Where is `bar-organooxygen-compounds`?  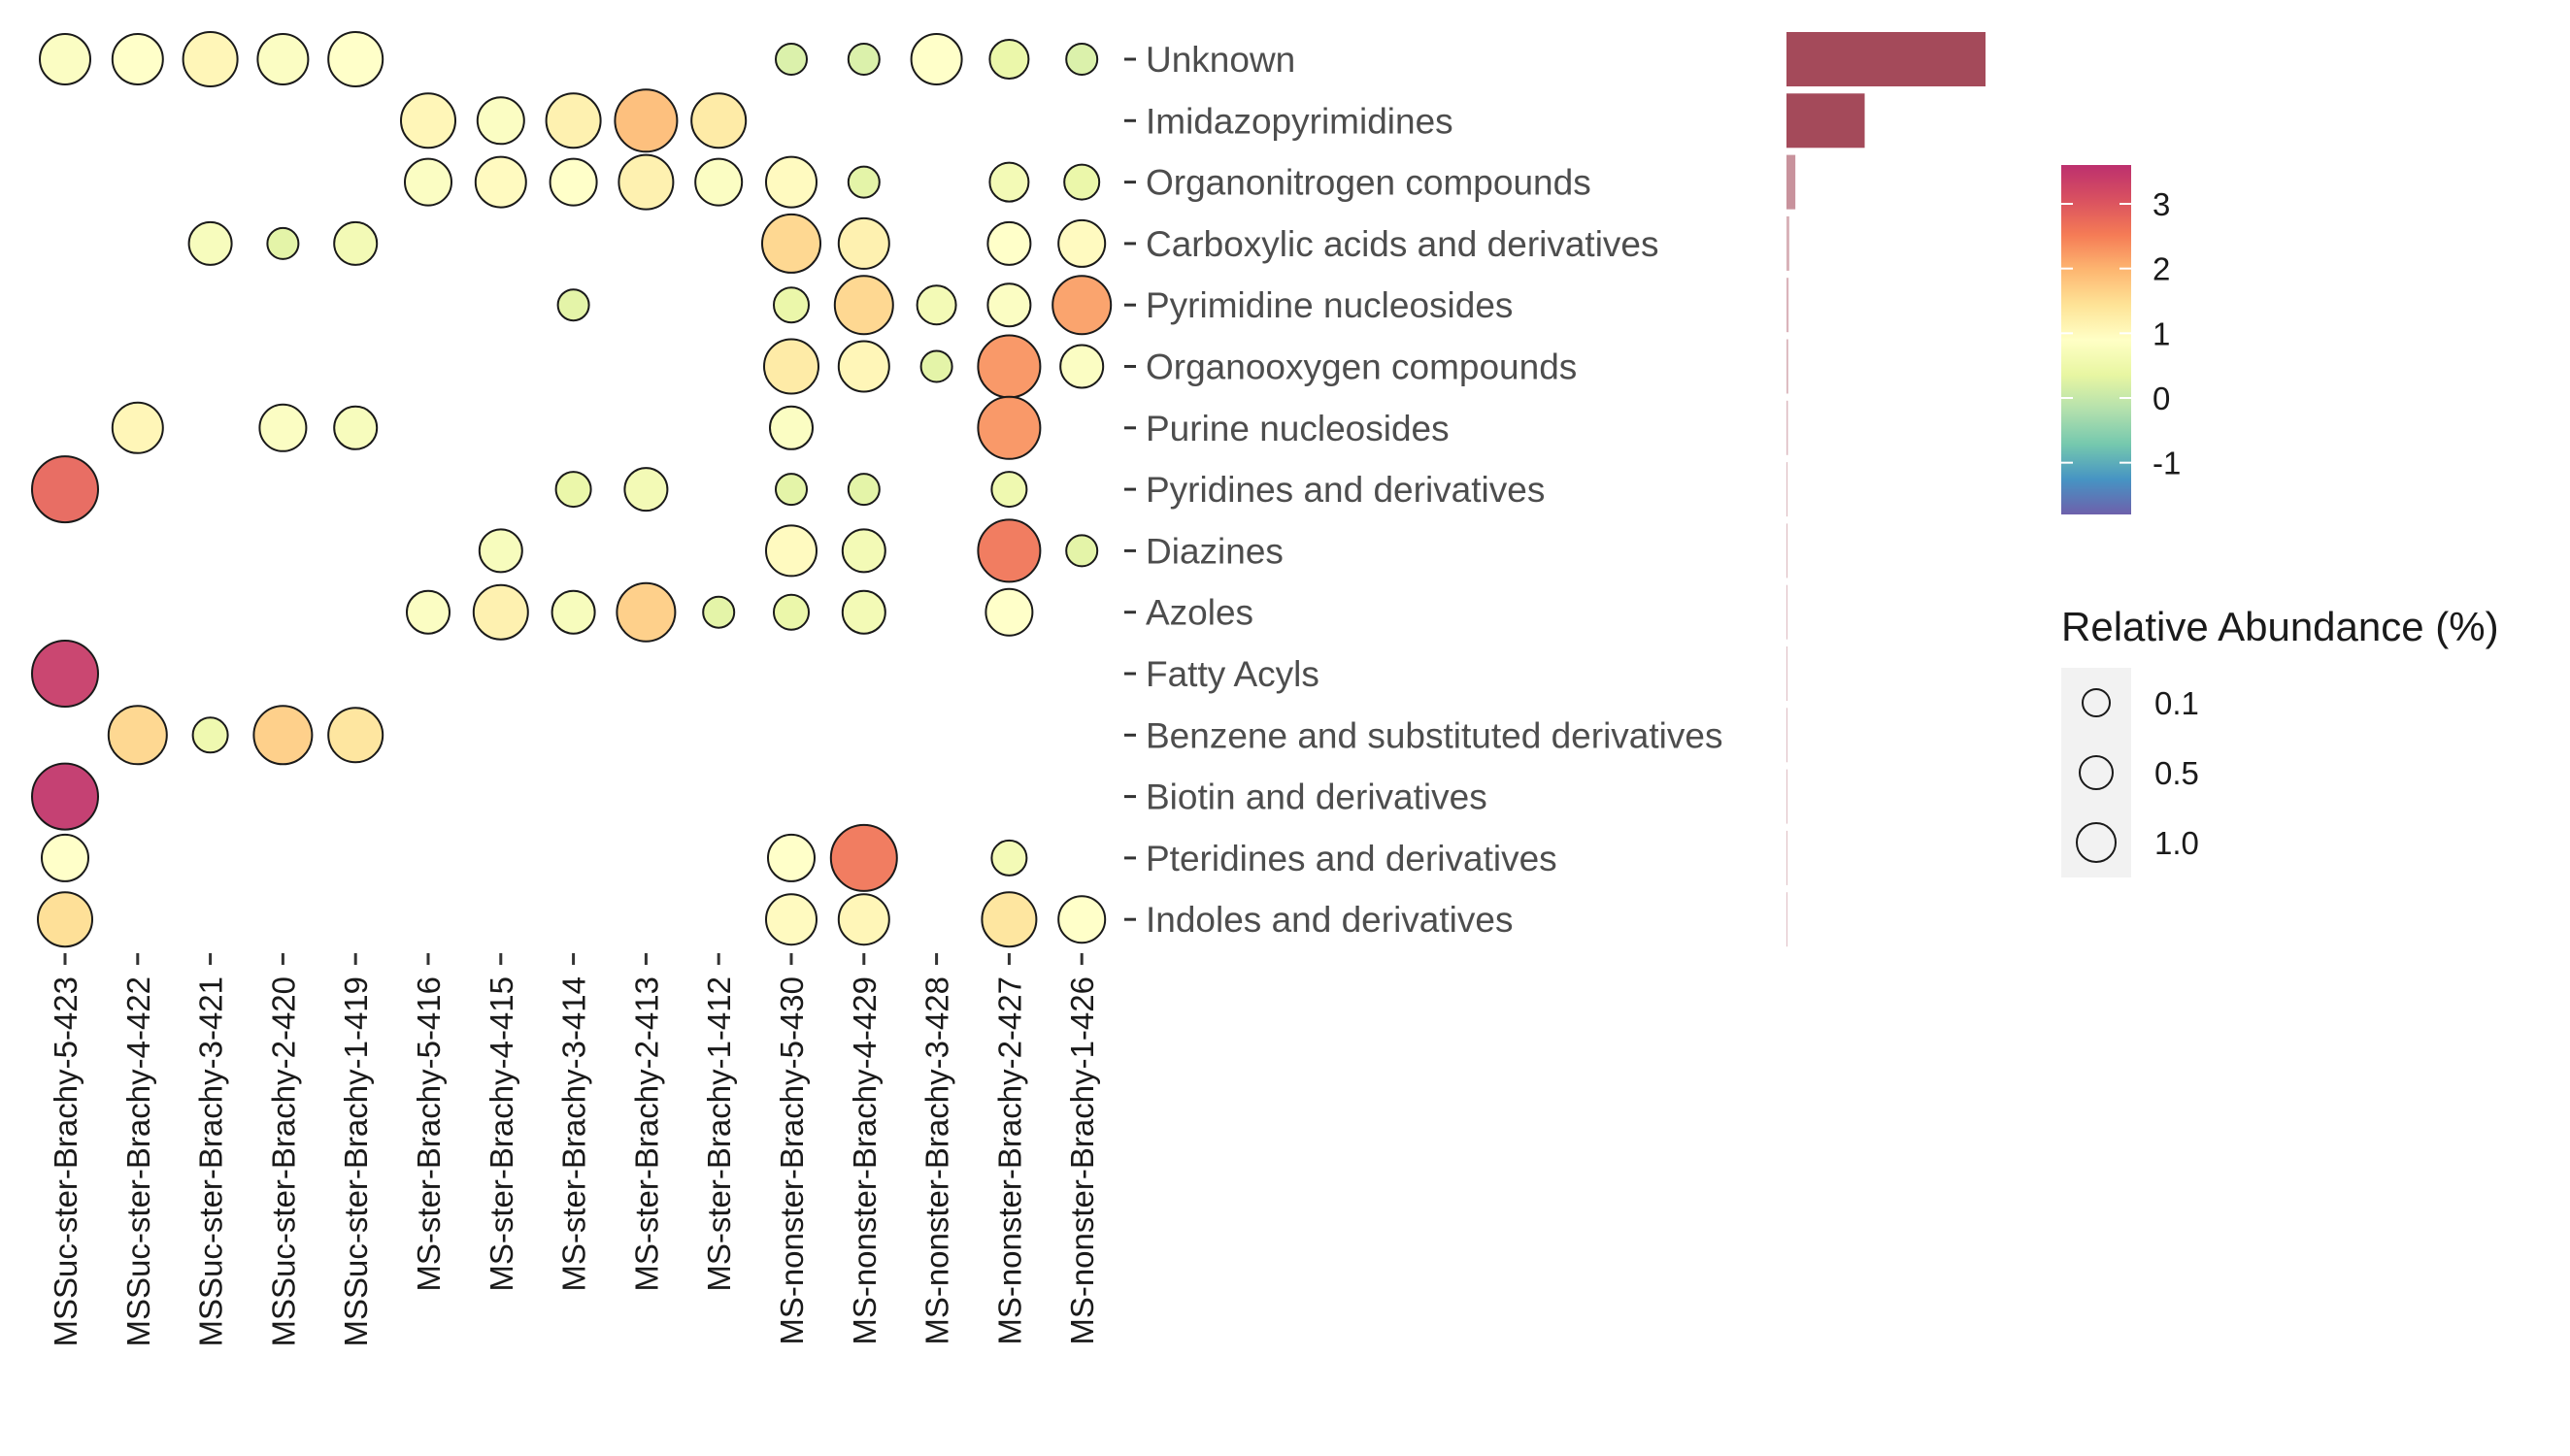
bar-organooxygen-compounds is located at coordinates (1787, 366).